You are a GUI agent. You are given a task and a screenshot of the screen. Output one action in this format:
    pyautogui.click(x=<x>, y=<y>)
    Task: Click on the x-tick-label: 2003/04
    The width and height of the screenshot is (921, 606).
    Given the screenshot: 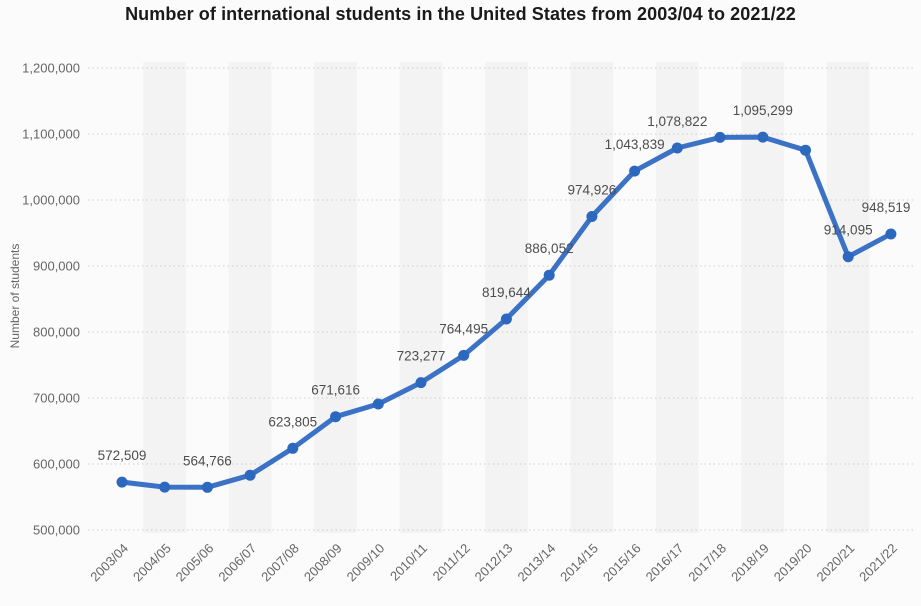 What is the action you would take?
    pyautogui.click(x=109, y=563)
    